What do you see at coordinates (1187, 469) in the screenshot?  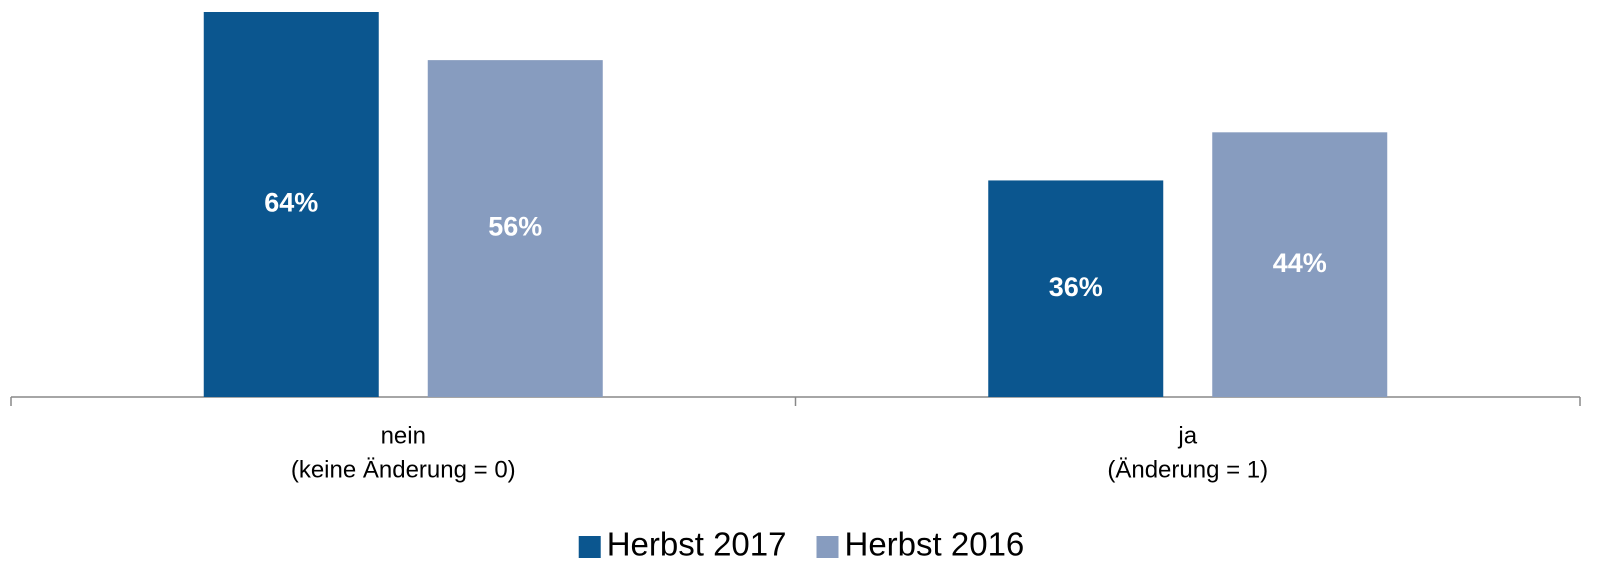 I see `x-tick-label: (Änderung = 1)` at bounding box center [1187, 469].